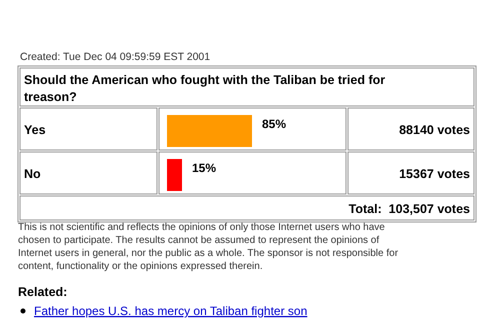 This screenshot has height=334, width=484. What do you see at coordinates (205, 88) in the screenshot?
I see `chart-title: Should the American who fought with the Taliban be tried for treason?` at bounding box center [205, 88].